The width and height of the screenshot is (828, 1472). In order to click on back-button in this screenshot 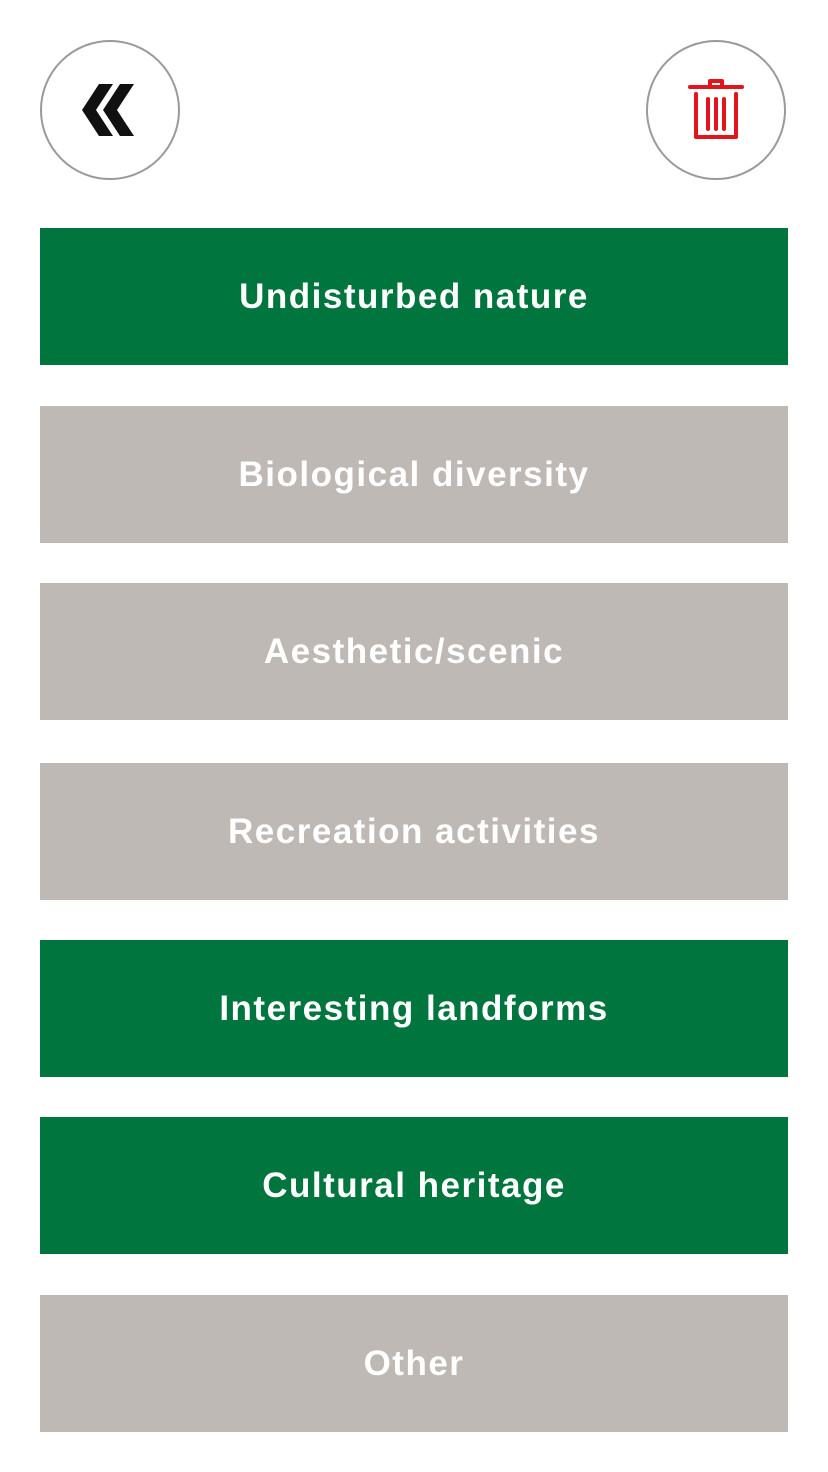, I will do `click(110, 110)`.